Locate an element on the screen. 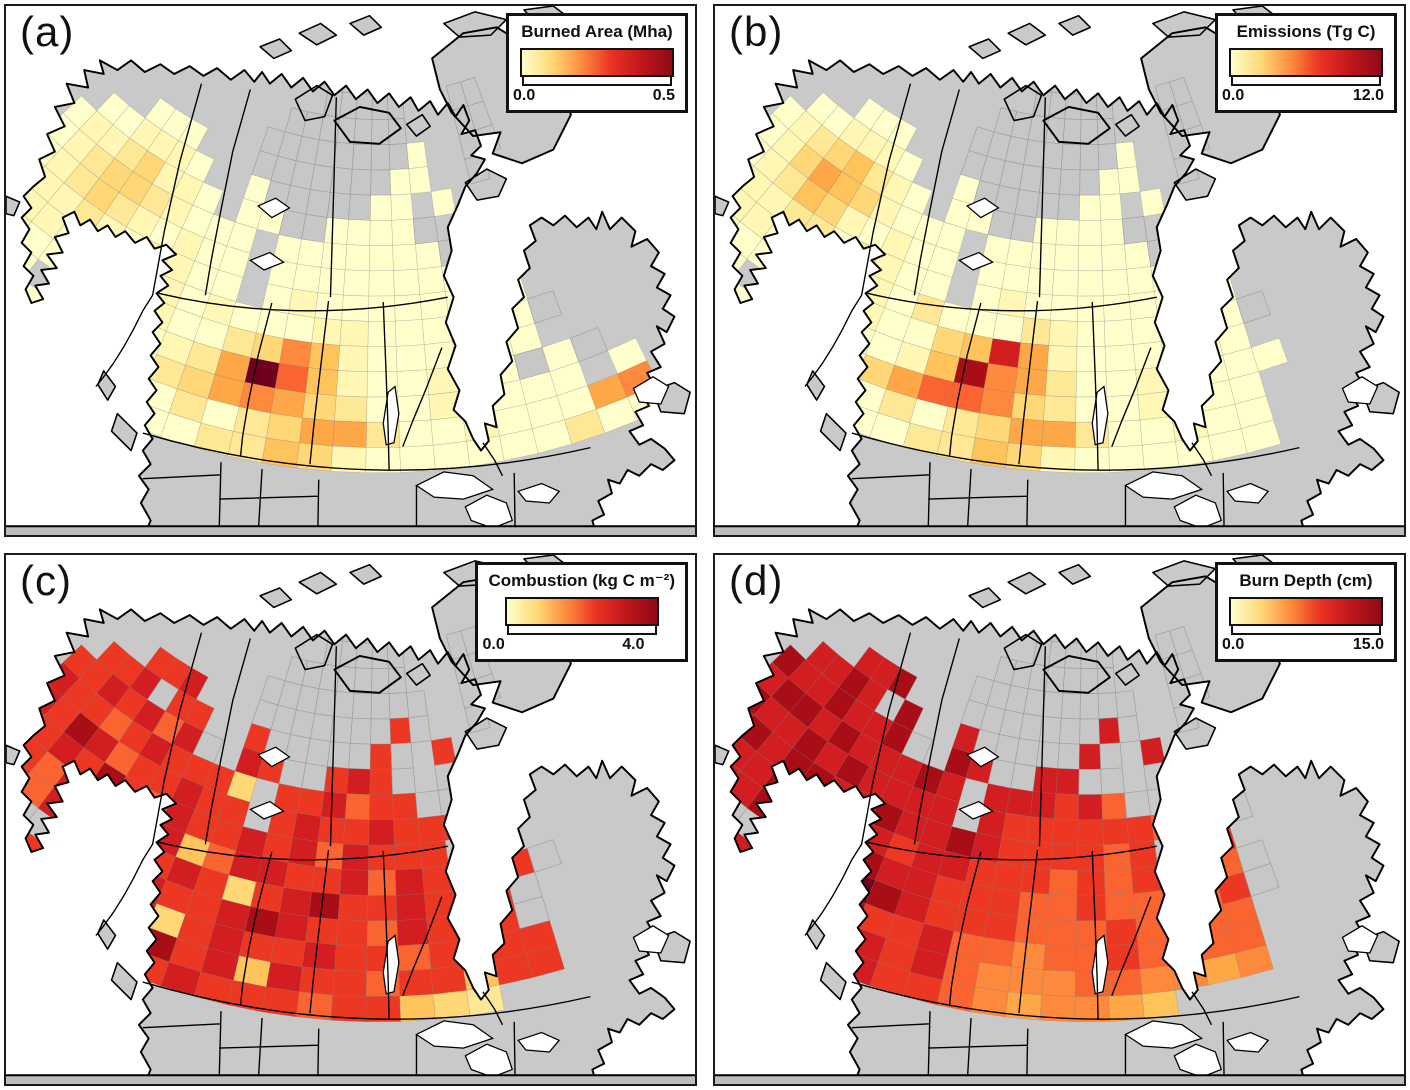 The height and width of the screenshot is (1090, 1410). legend-colorbar-d is located at coordinates (1306, 611).